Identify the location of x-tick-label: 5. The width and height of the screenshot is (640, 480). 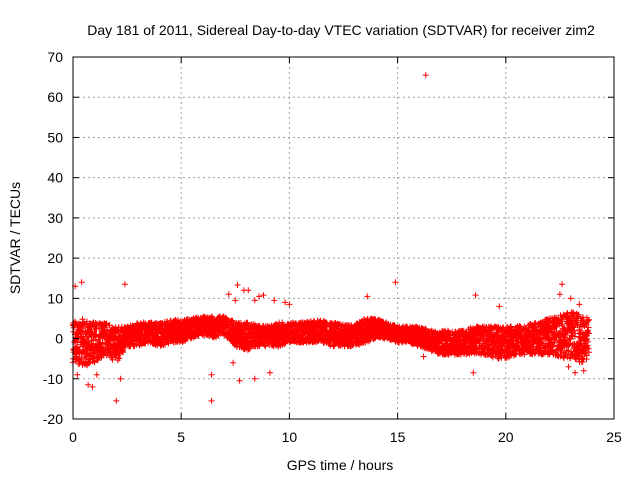
(181, 437).